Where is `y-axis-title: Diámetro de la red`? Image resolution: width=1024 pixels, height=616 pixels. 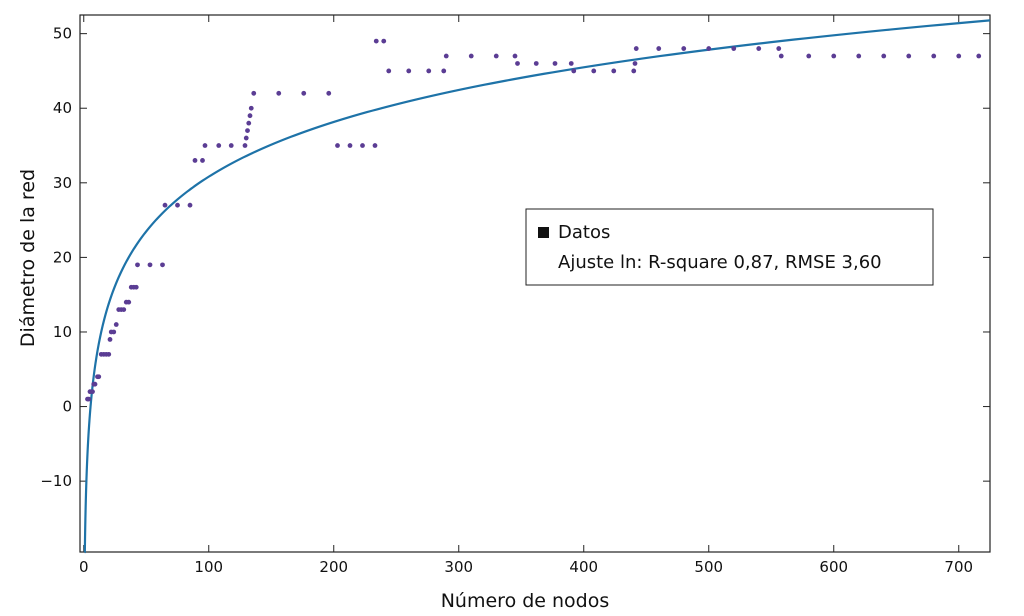 y-axis-title: Diámetro de la red is located at coordinates (28, 258).